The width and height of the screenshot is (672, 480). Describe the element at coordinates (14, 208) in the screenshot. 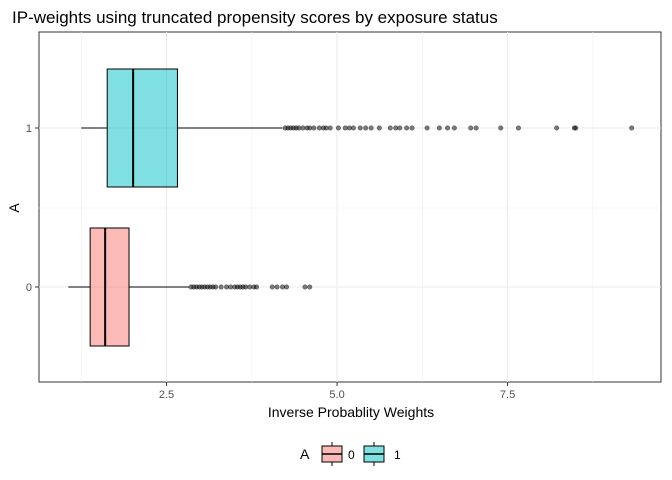

I see `y-axis-title: A` at that location.